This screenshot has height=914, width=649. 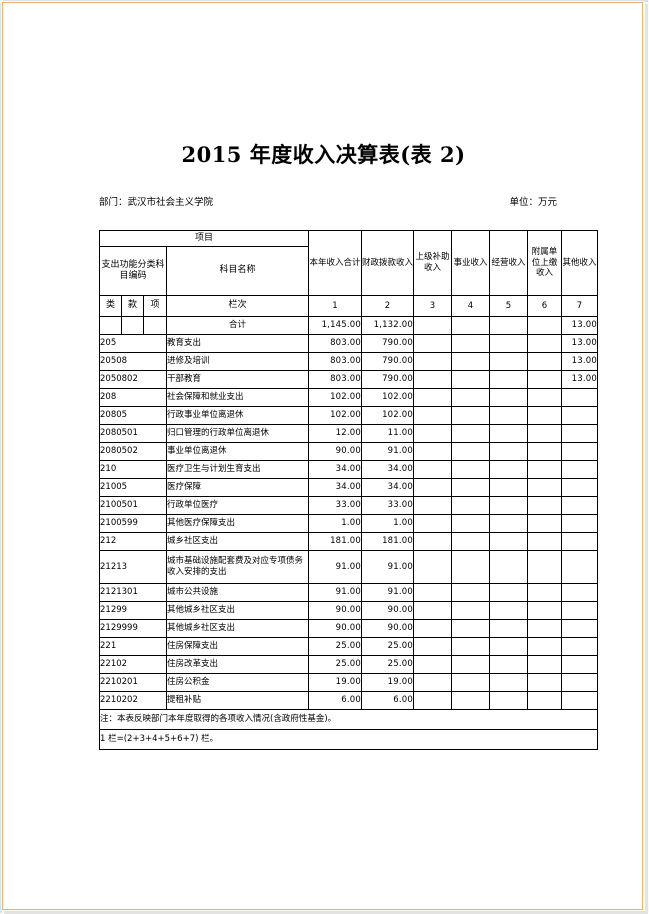 I want to click on cell-subject-name: 干部教育, so click(x=237, y=379).